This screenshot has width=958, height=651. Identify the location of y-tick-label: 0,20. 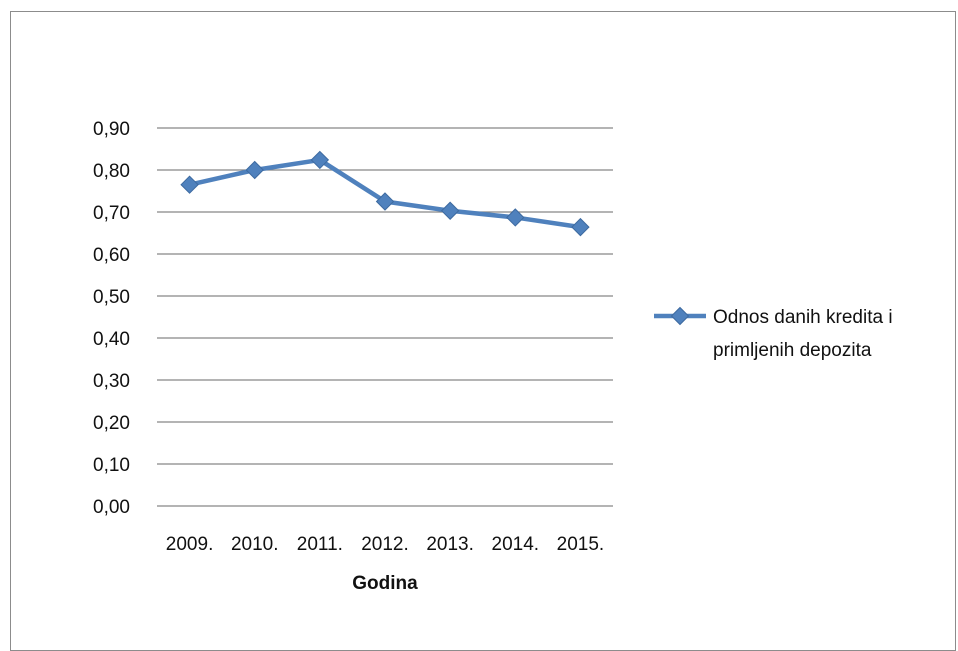
(111, 423).